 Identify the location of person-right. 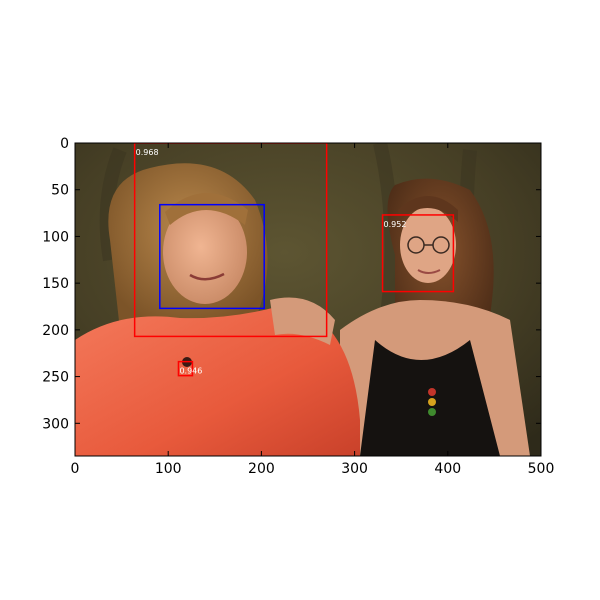
(435, 317).